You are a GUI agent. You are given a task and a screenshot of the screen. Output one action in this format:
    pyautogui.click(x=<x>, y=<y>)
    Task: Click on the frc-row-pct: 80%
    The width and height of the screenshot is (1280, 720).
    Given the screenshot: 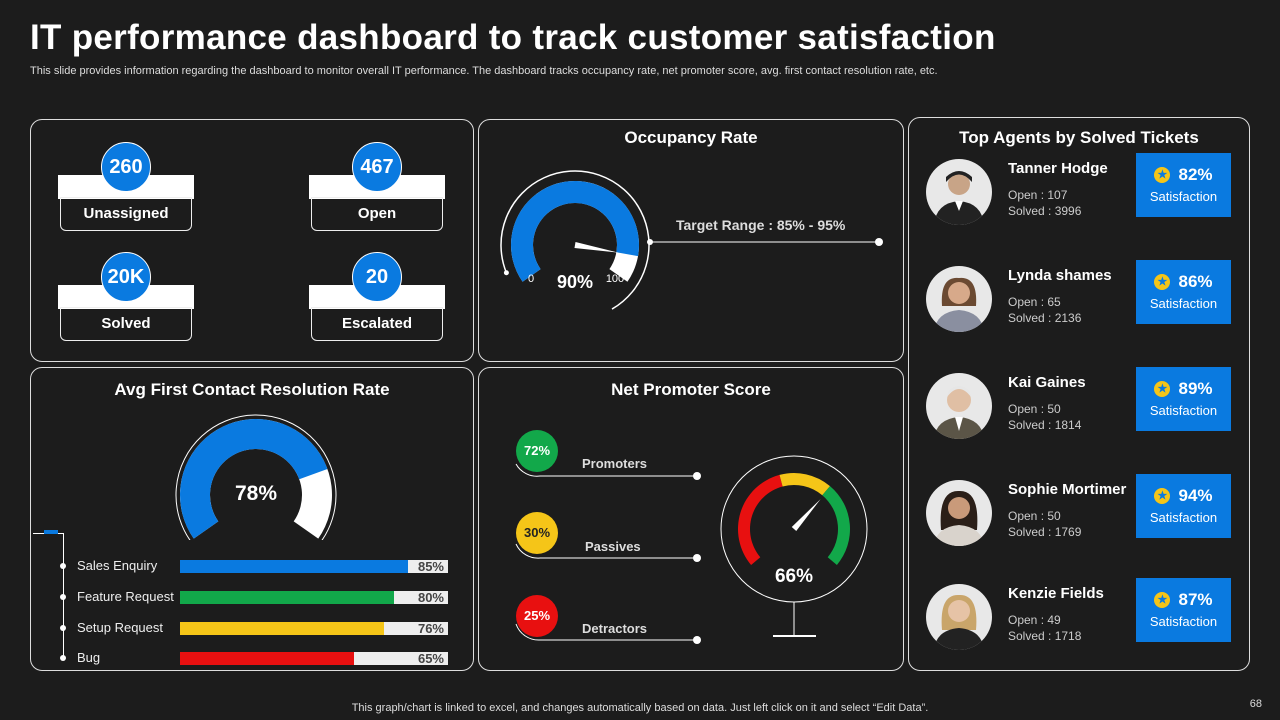 What is the action you would take?
    pyautogui.click(x=430, y=597)
    